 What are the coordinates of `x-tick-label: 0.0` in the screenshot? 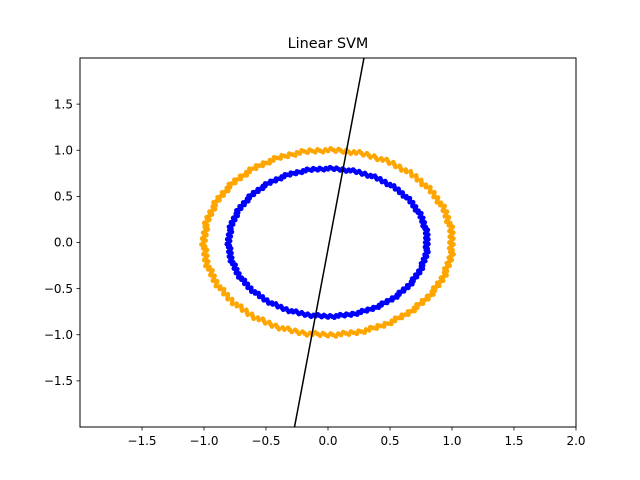 It's located at (327, 441).